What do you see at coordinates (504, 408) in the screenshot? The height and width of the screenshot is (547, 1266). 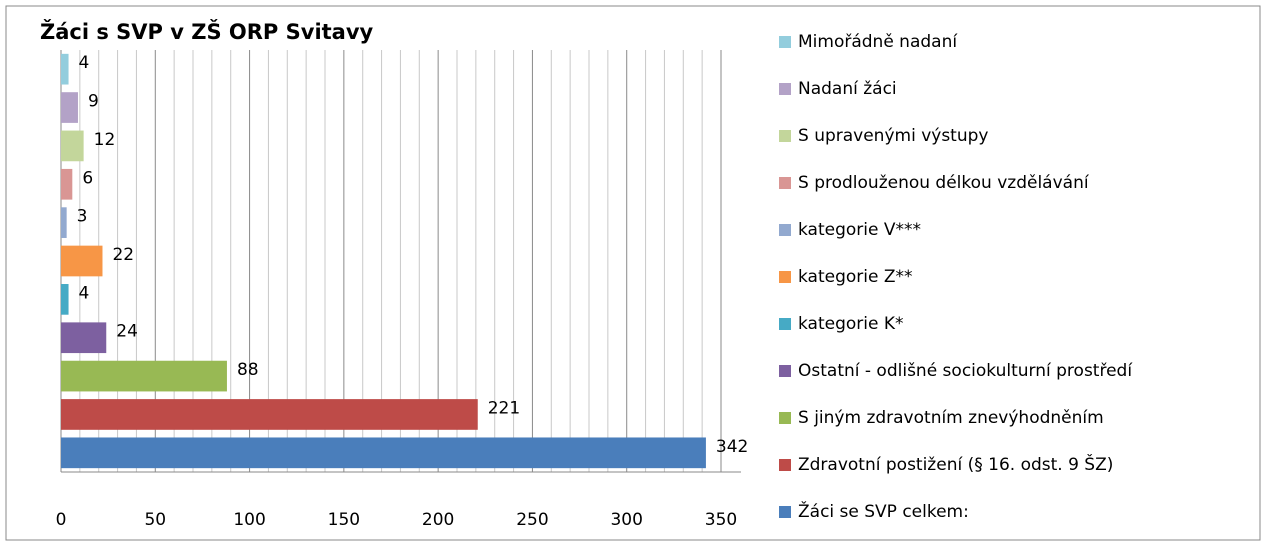 I see `value-label: 221` at bounding box center [504, 408].